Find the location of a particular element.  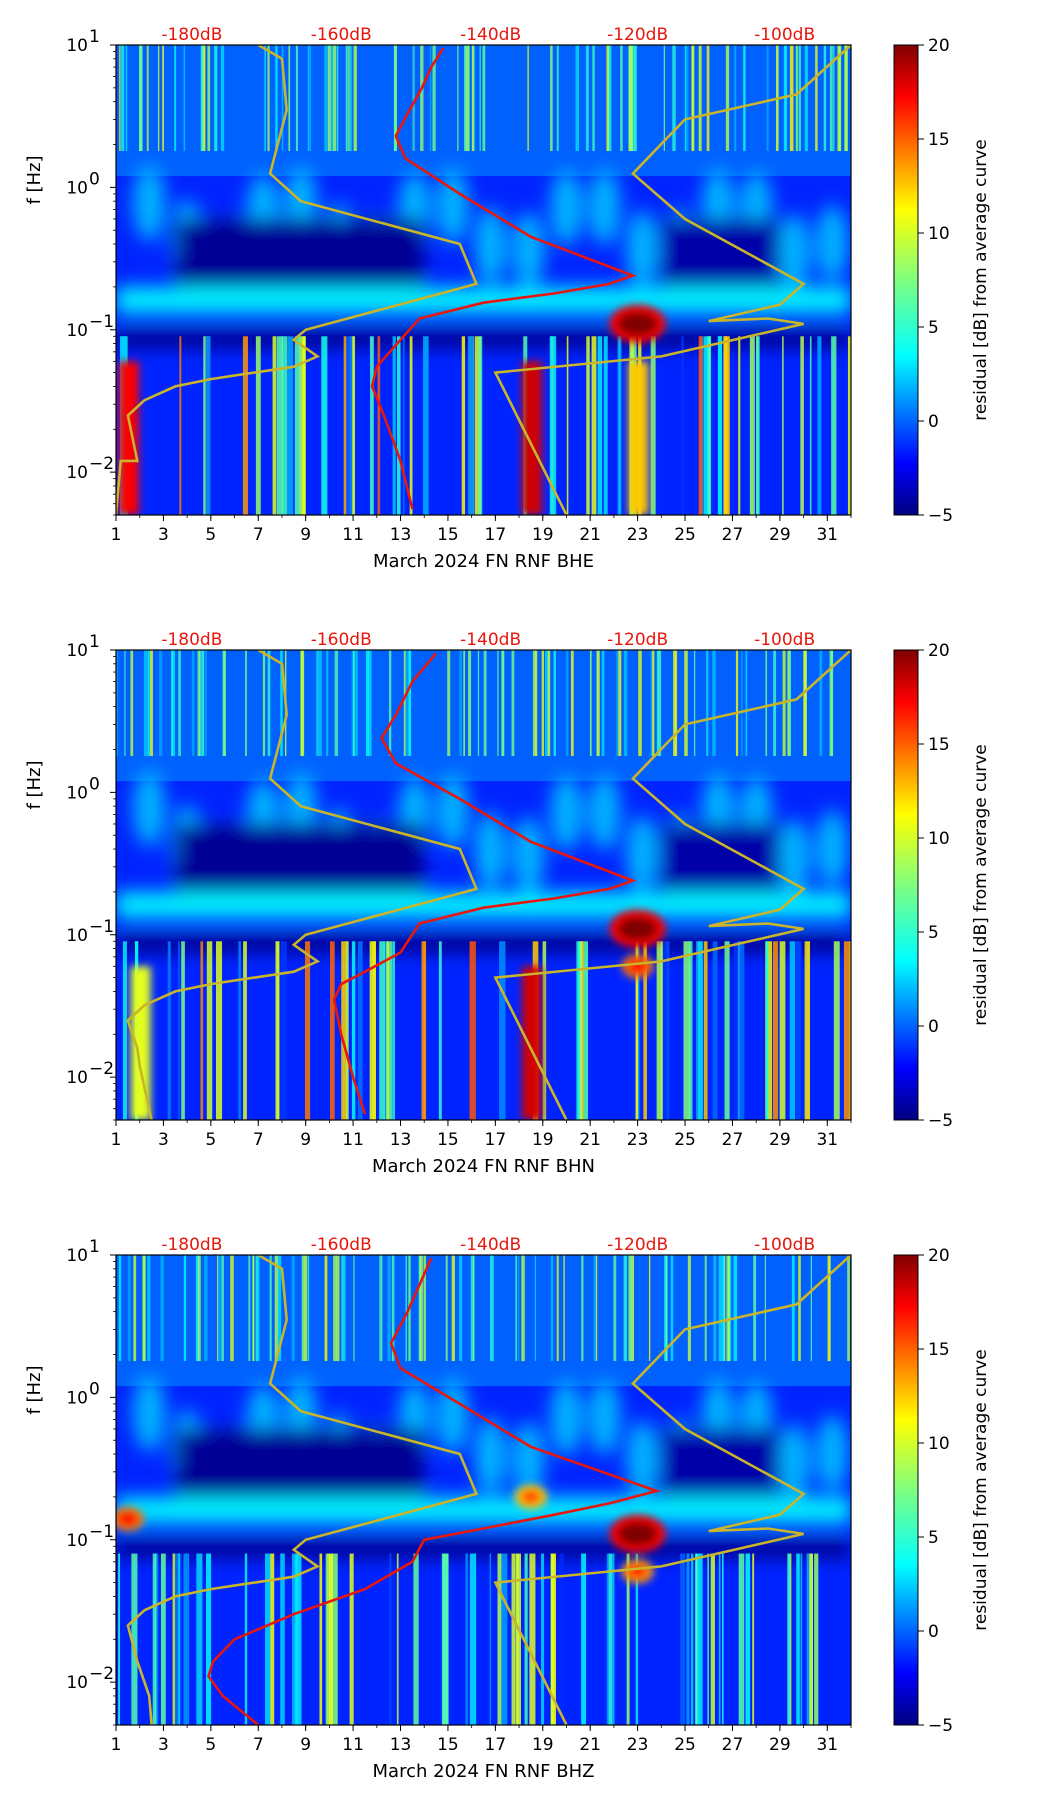

x-tick-label: 7 is located at coordinates (258, 1140).